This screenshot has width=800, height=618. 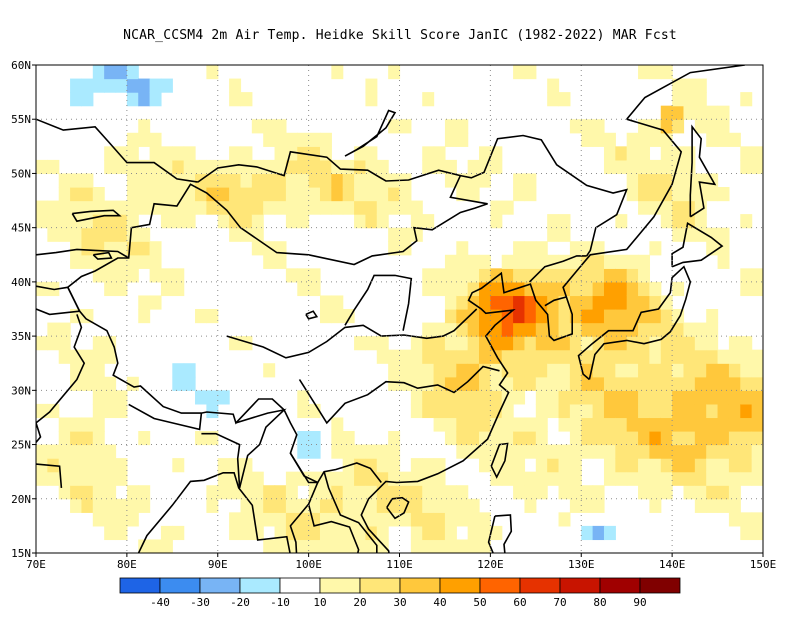 I want to click on border-indochina, so click(x=350, y=512).